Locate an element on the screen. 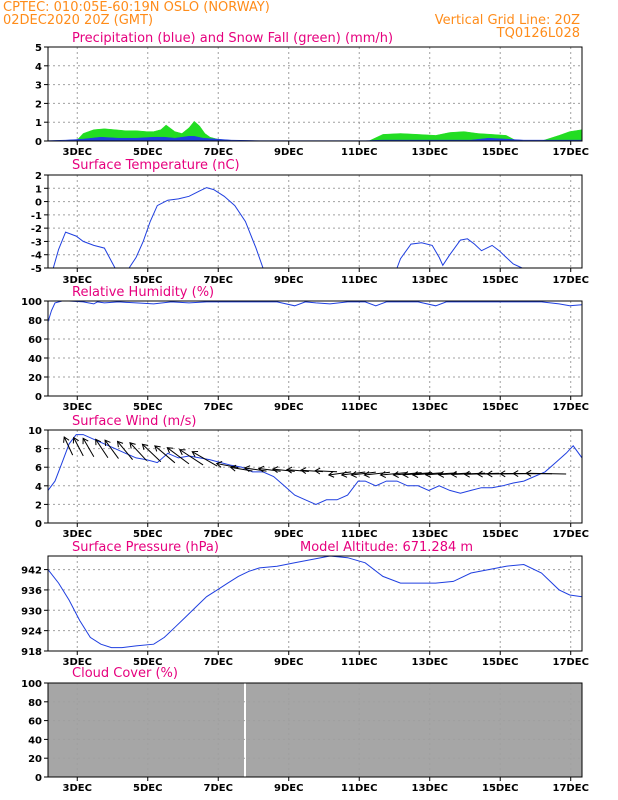  y-tick-label: 8 is located at coordinates (38, 450).